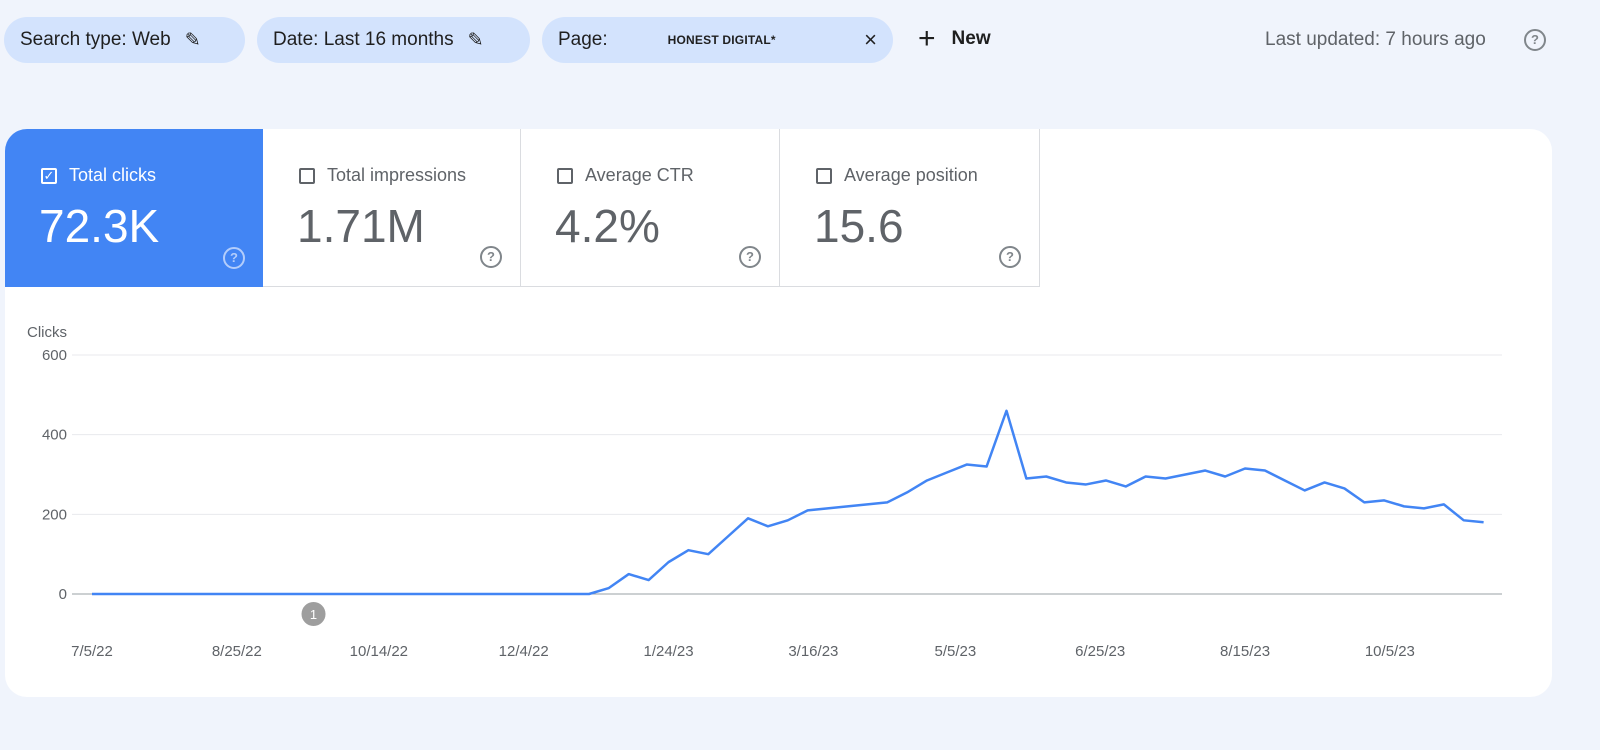  Describe the element at coordinates (47, 332) in the screenshot. I see `y-axis-label: Clicks` at that location.